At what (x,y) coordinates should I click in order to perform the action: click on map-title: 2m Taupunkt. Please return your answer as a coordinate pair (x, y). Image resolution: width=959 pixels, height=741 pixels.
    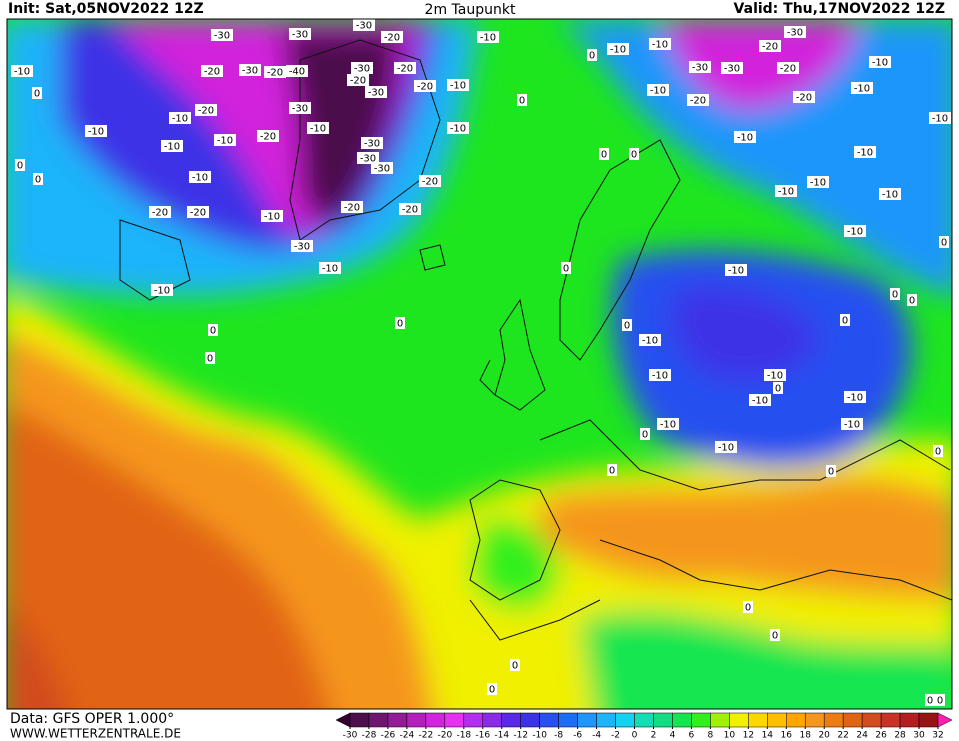
    Looking at the image, I should click on (470, 10).